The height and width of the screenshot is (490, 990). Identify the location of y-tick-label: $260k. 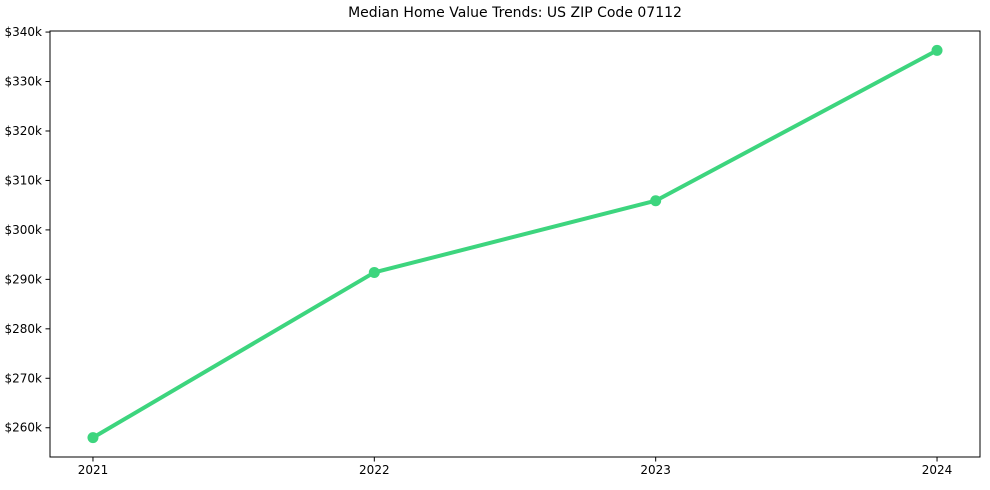
(24, 428).